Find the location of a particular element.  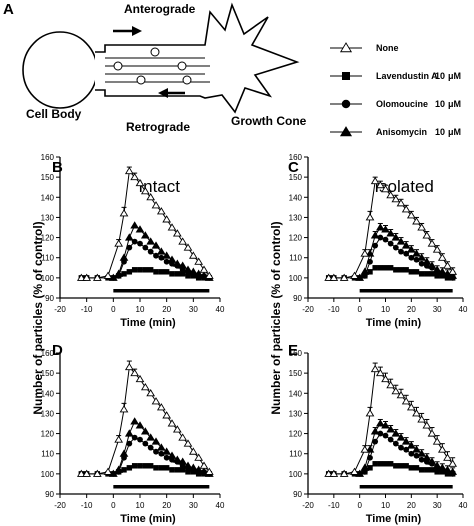

legend-item: Lavendustin A10 μM is located at coordinates (395, 76).